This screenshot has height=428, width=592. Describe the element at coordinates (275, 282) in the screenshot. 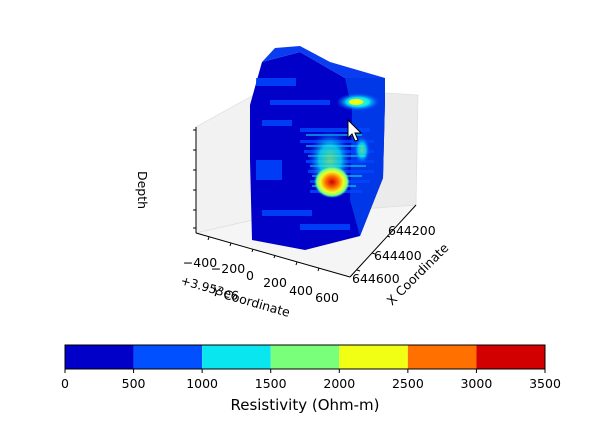

I see `y-tick-label: 200` at that location.